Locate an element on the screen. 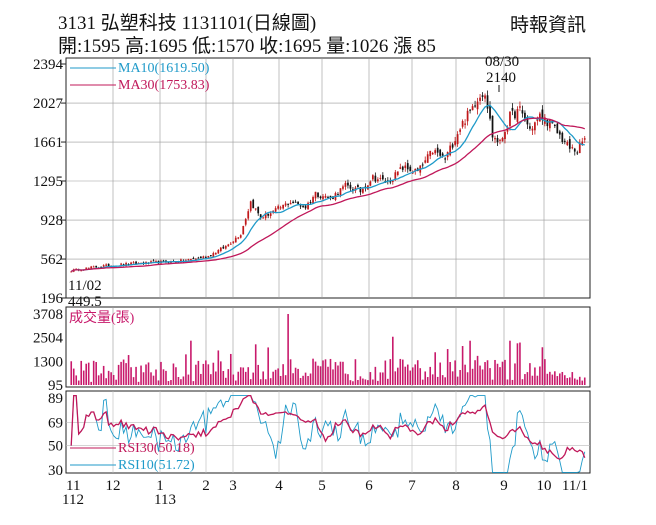 Image resolution: width=656 pixels, height=525 pixels. rsi30-line is located at coordinates (328, 427).